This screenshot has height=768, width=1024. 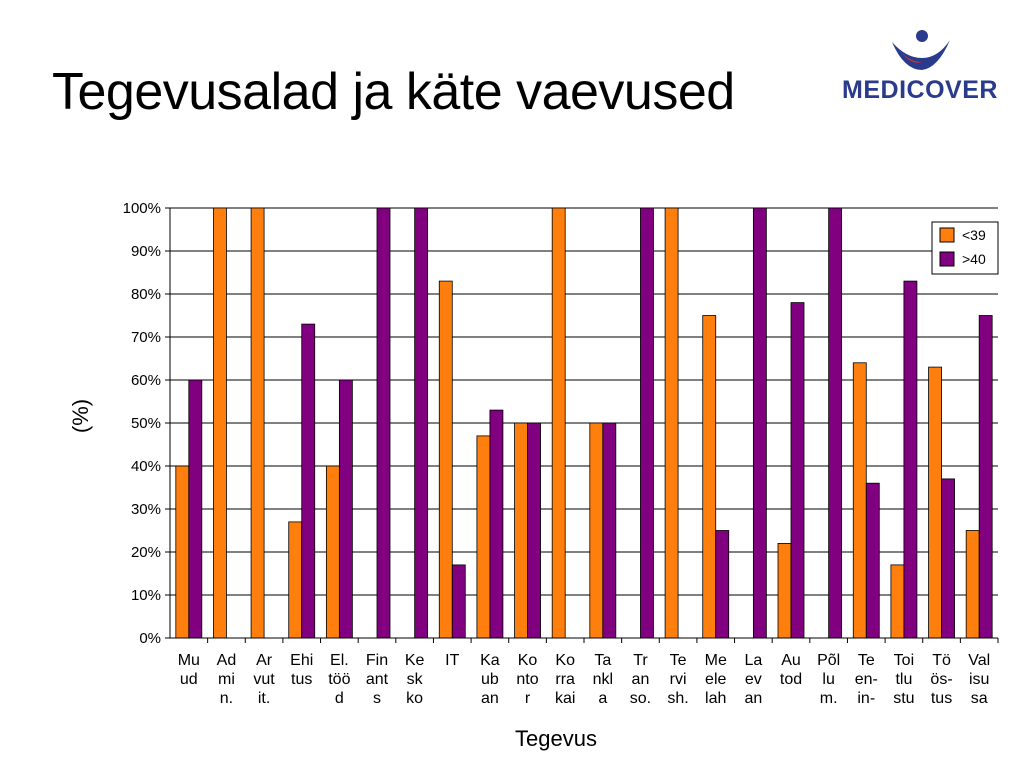 I want to click on y-tick-label: 50%, so click(x=146, y=423).